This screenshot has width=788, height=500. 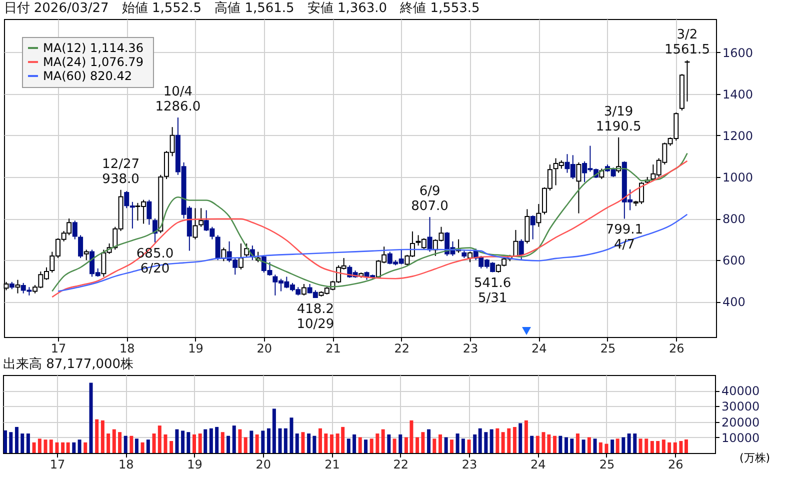 I want to click on annotation: 1190.5, so click(x=619, y=126).